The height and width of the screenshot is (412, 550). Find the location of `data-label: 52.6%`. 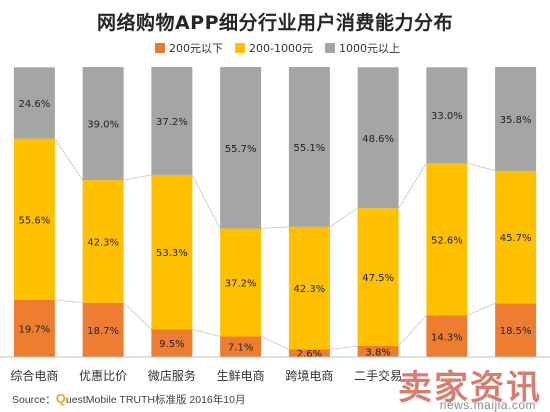

data-label: 52.6% is located at coordinates (447, 240).